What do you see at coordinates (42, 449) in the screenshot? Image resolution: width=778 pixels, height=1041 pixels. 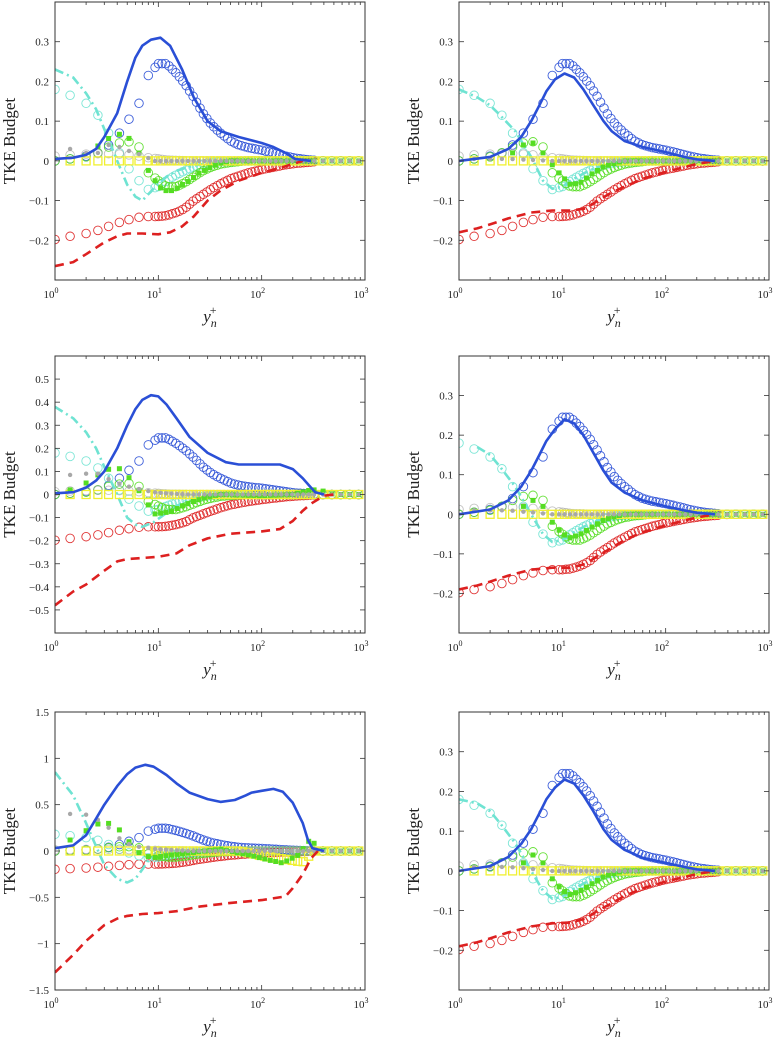 I see `y-tick-label: 0.2` at bounding box center [42, 449].